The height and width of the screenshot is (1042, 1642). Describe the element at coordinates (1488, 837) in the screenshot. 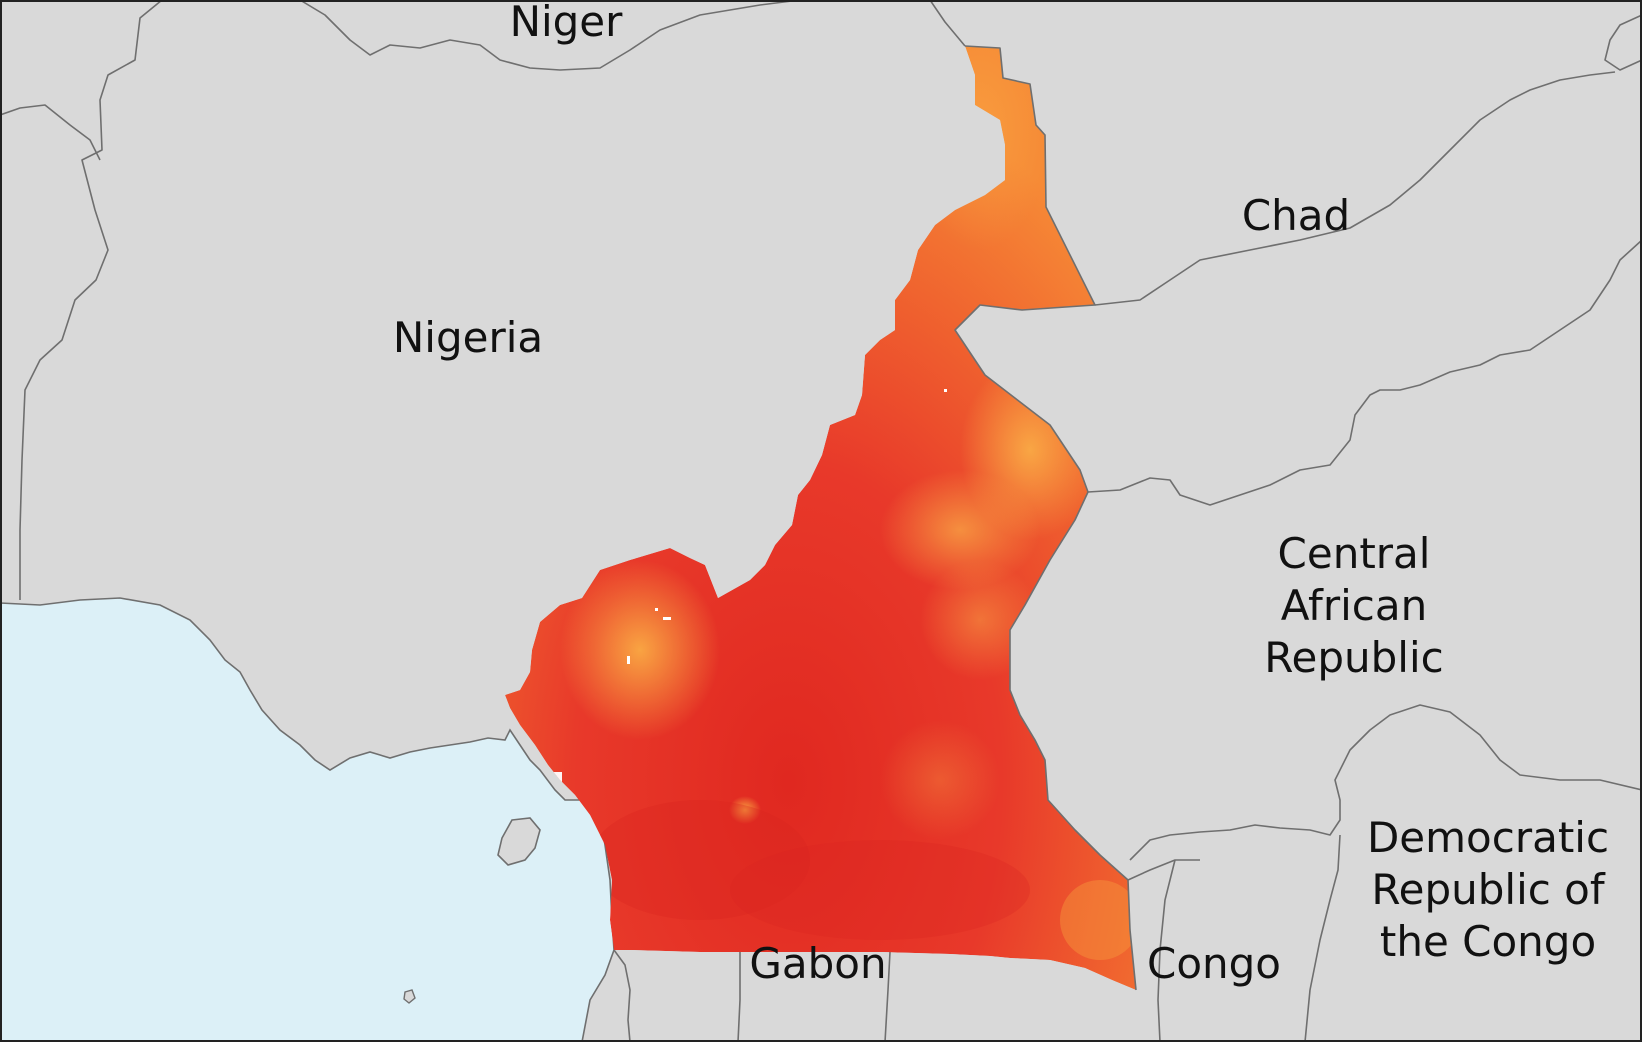

I see `label-drc-line1: Democratic` at that location.